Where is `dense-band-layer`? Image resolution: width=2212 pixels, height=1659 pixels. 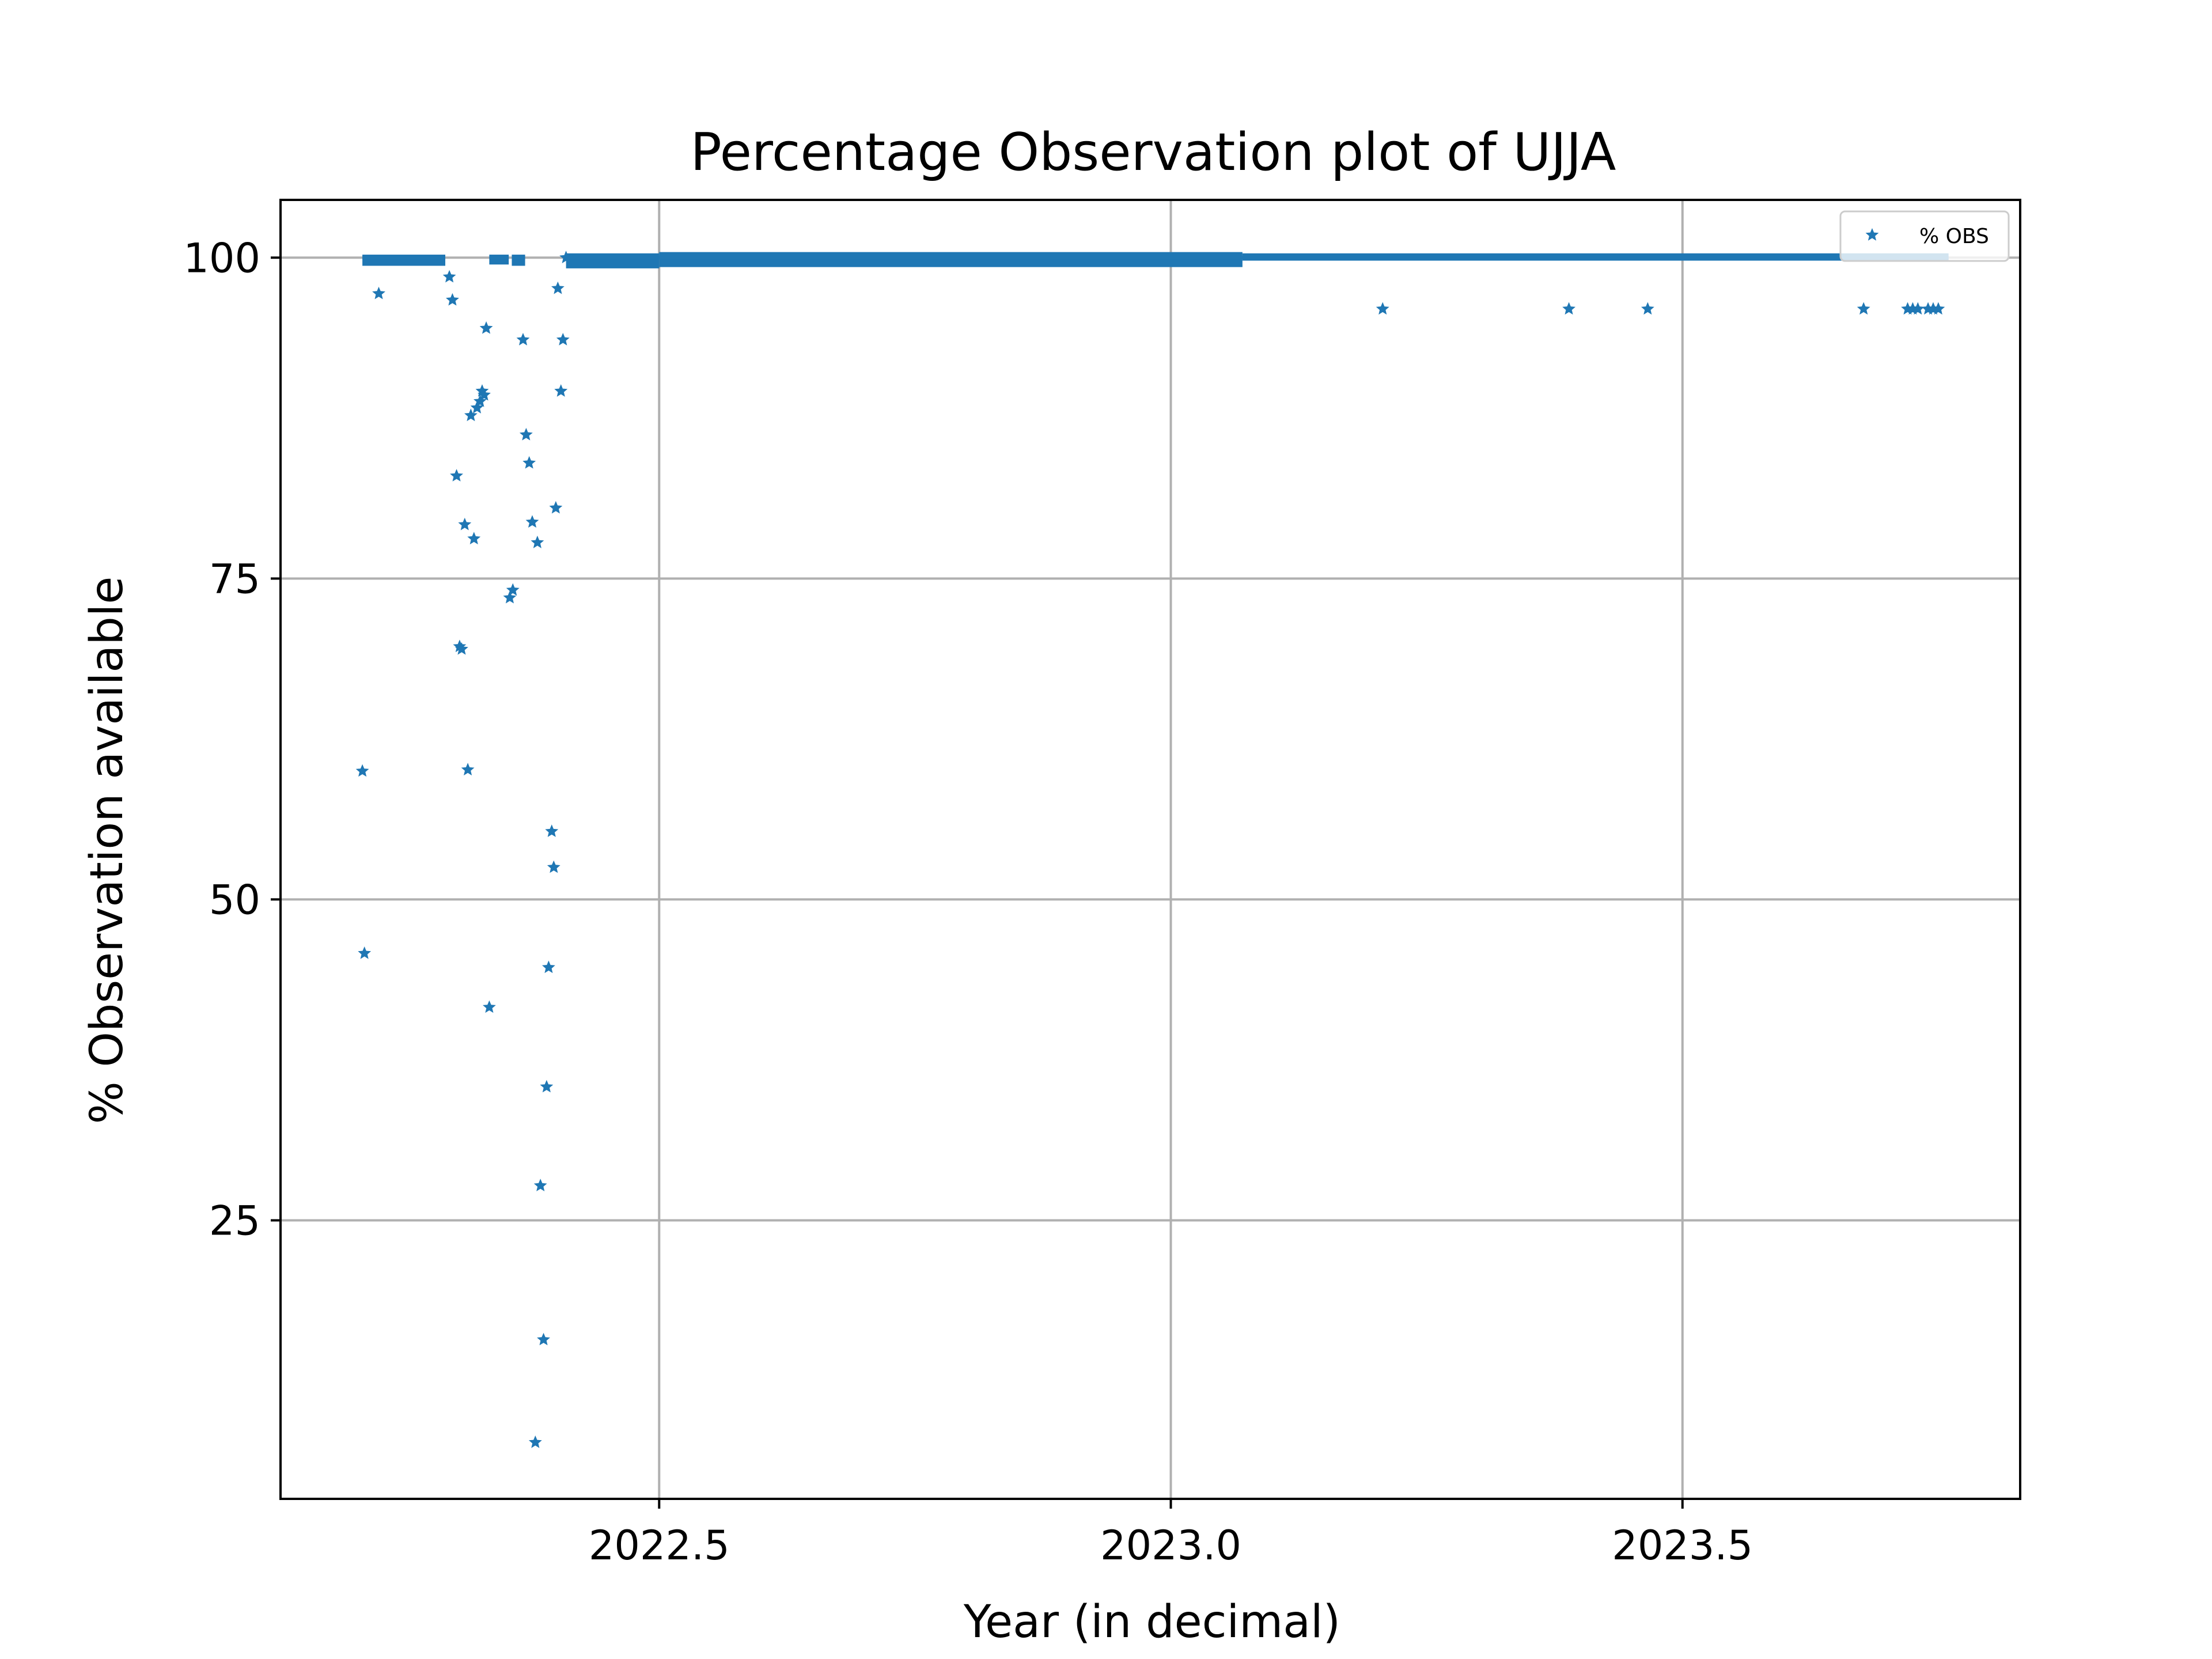 dense-band-layer is located at coordinates (1155, 260).